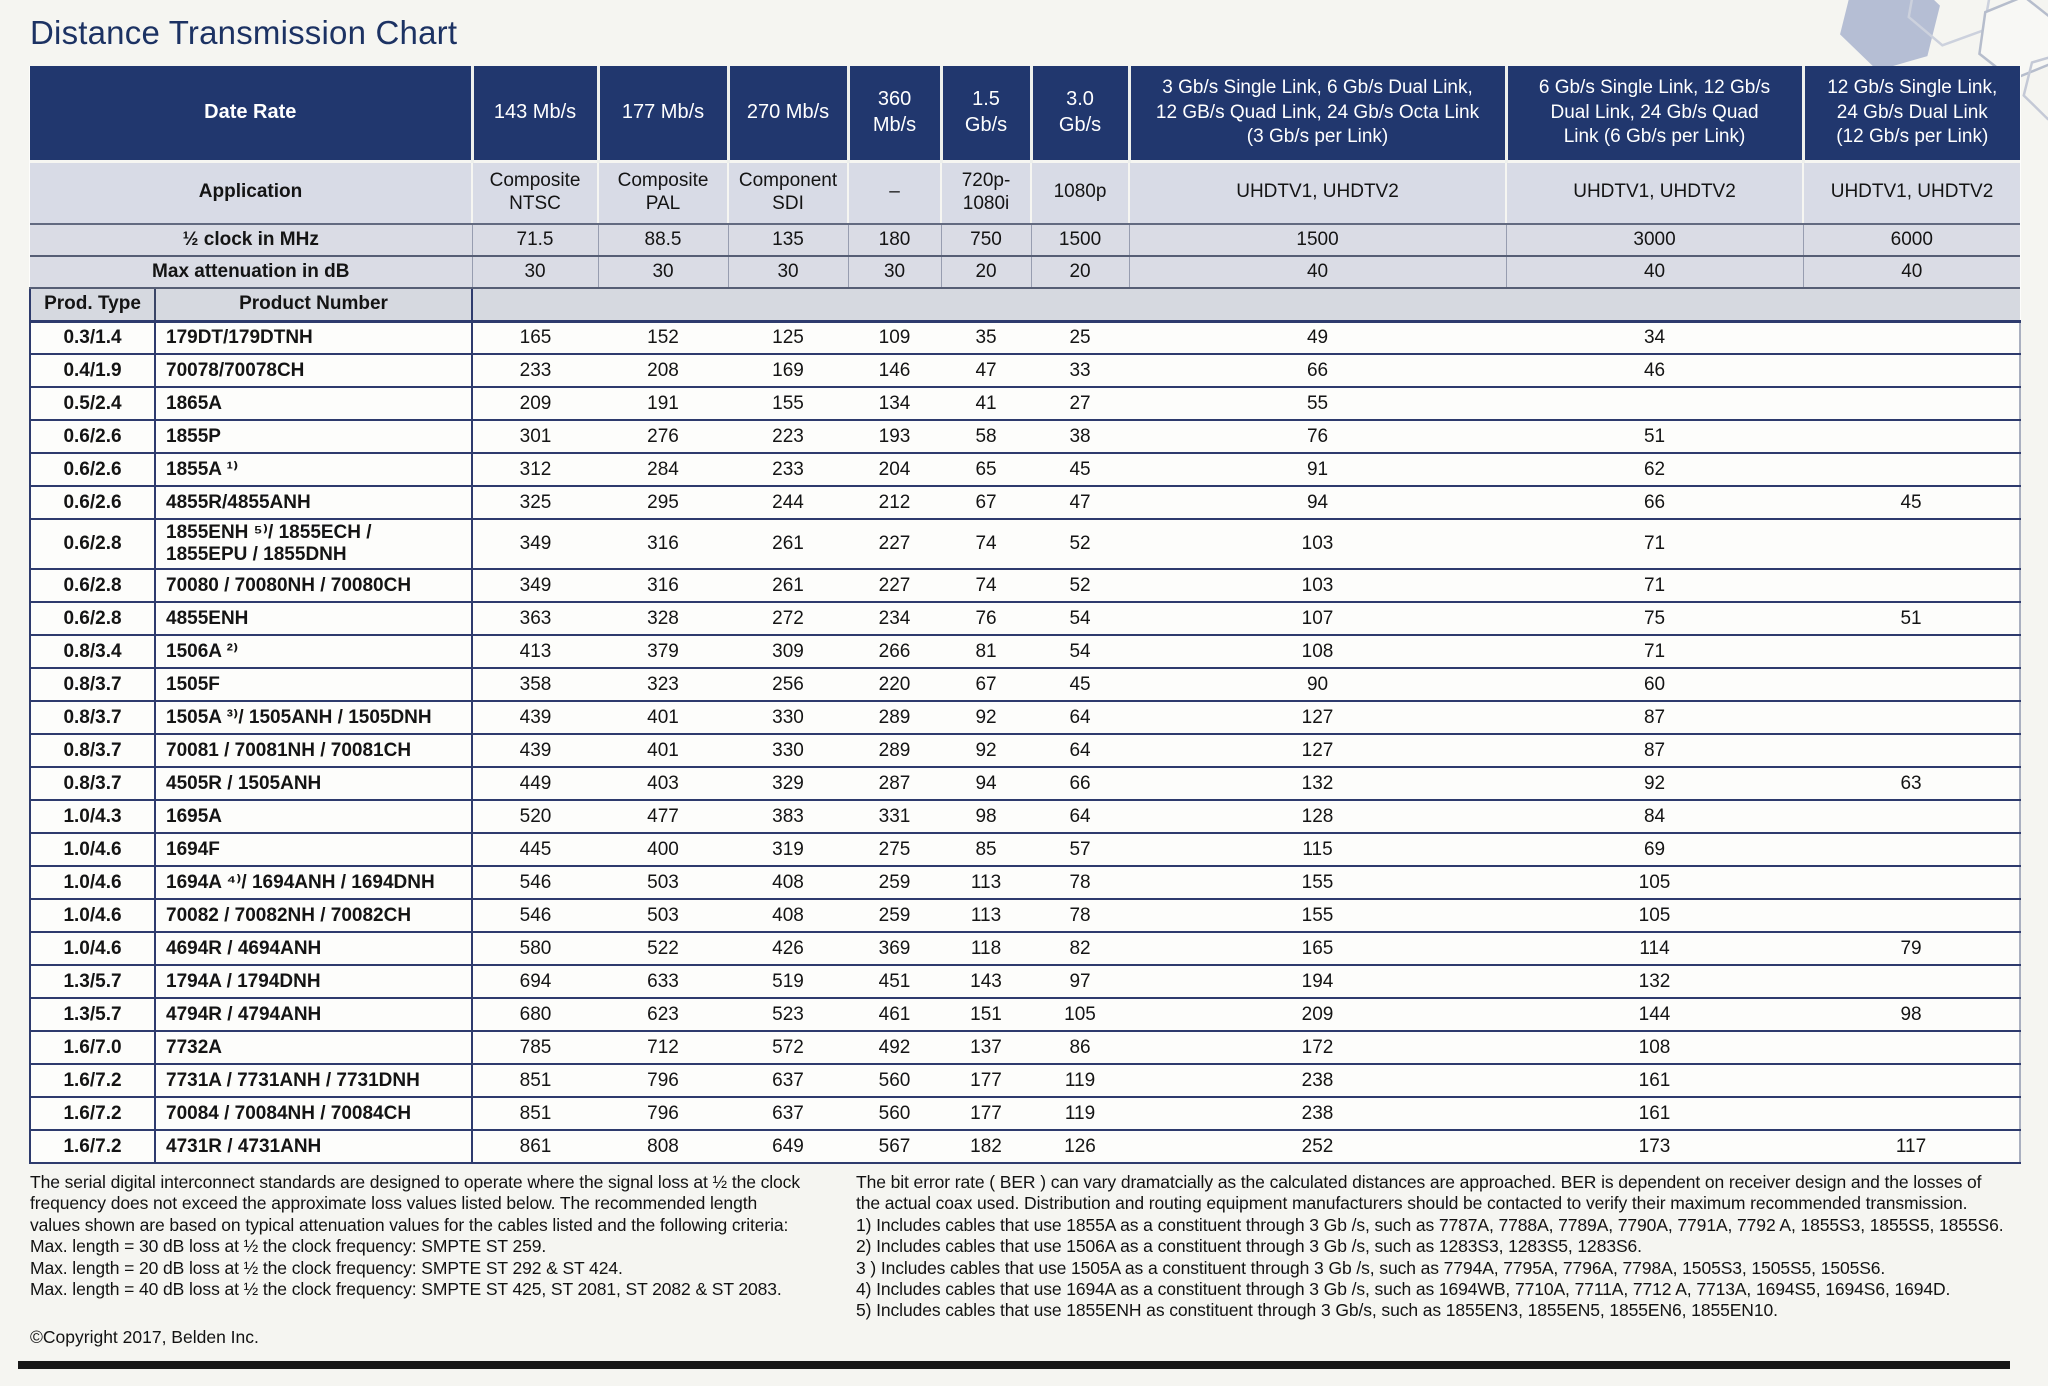  I want to click on distance-value-cell: 712, so click(663, 1048).